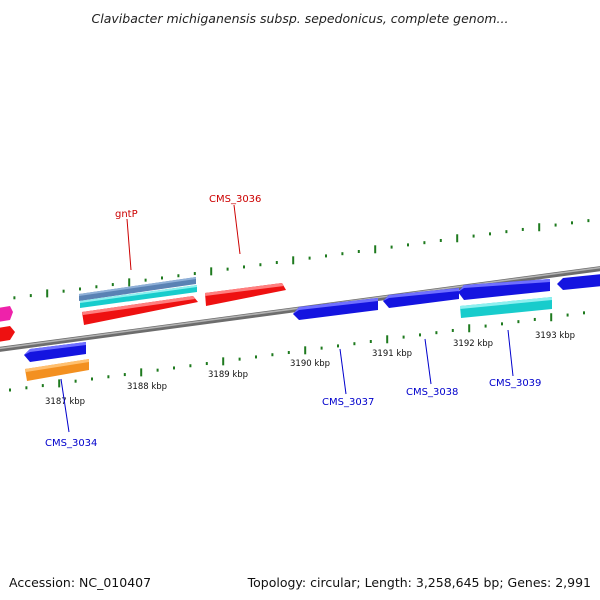 The image size is (600, 600). Describe the element at coordinates (578, 282) in the screenshot. I see `gene-right-blue` at that location.